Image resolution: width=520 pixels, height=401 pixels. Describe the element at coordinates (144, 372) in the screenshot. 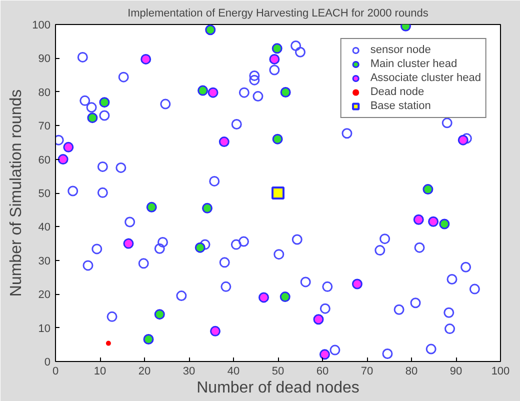

I see `x-tick-label: 20` at that location.